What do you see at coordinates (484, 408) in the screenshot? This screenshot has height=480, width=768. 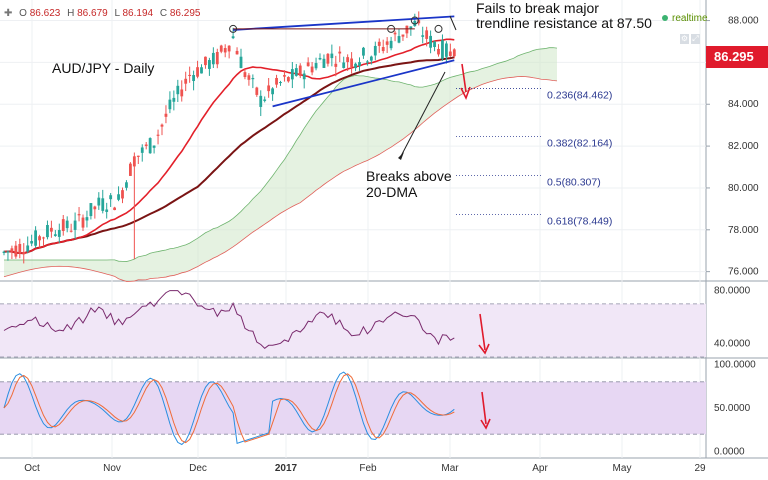 I see `red-down-arrow` at bounding box center [484, 408].